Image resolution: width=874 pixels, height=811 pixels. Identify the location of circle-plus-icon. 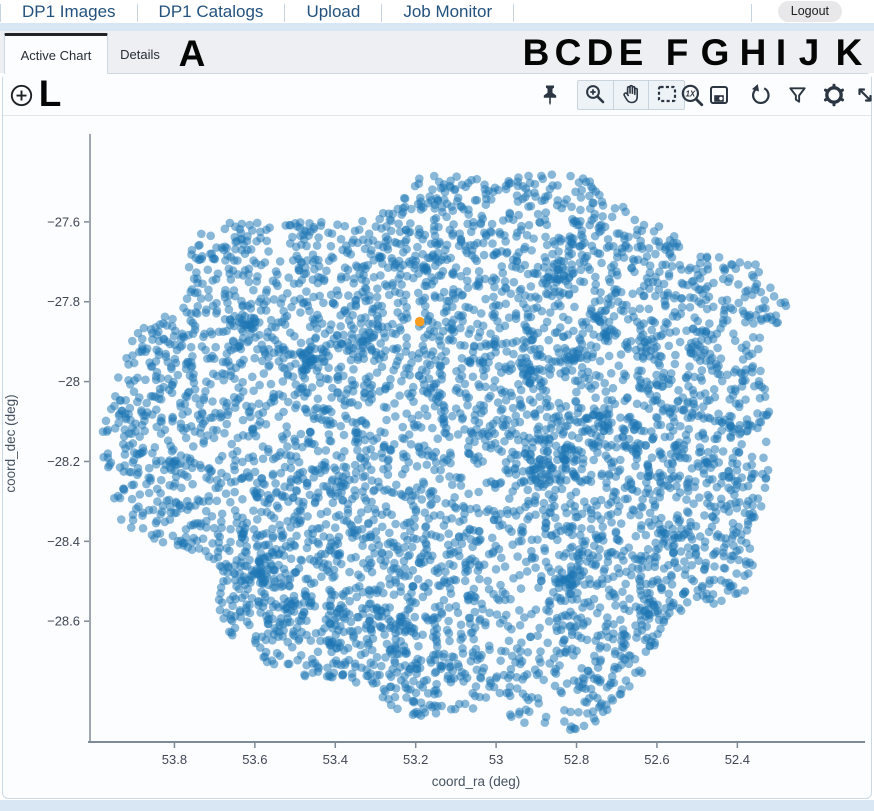
(21, 95).